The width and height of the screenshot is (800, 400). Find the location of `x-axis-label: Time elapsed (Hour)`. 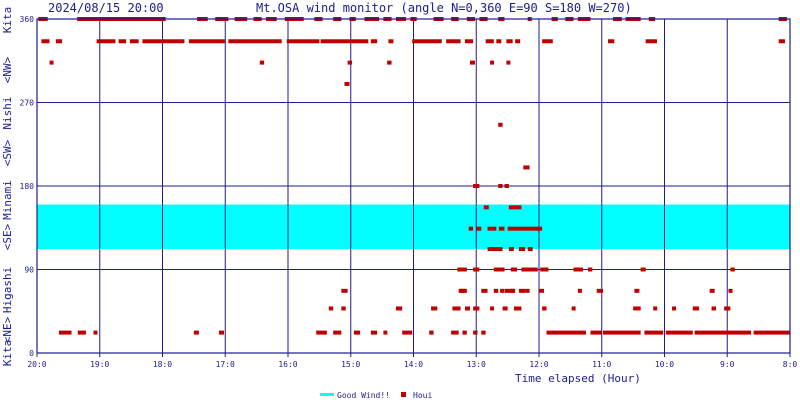

x-axis-label: Time elapsed (Hour) is located at coordinates (578, 378).